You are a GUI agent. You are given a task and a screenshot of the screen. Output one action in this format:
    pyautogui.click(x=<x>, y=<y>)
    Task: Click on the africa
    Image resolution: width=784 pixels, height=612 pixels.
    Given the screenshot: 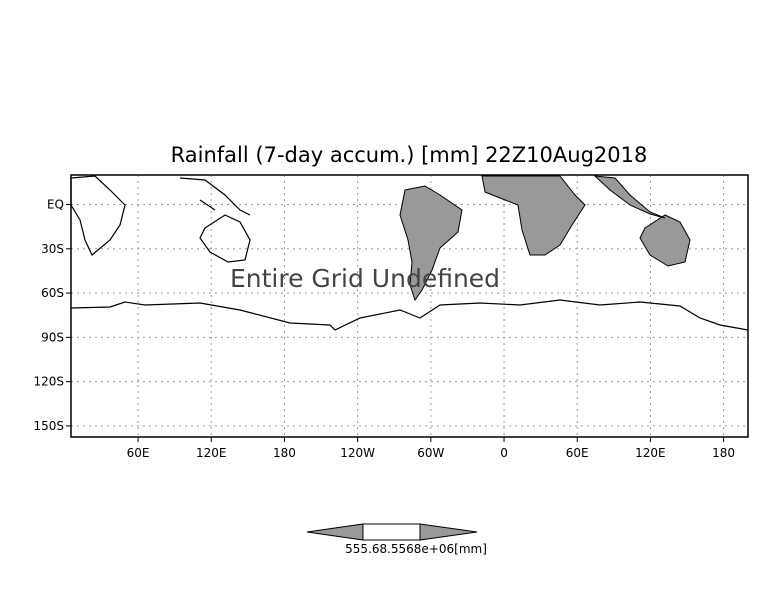 What is the action you would take?
    pyautogui.click(x=533, y=215)
    